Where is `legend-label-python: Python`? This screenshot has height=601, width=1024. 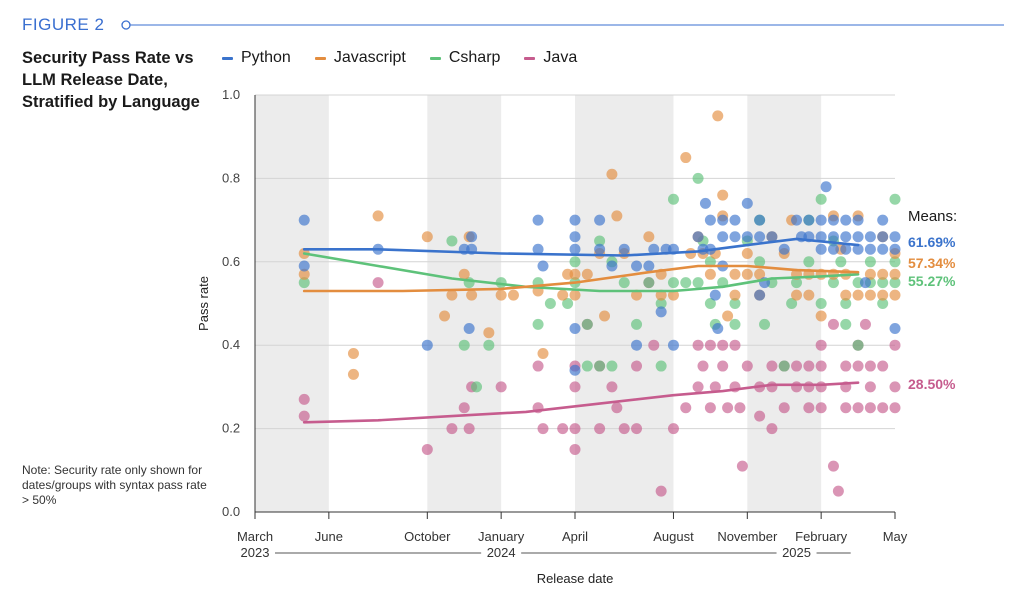
legend-label-python: Python is located at coordinates (266, 57).